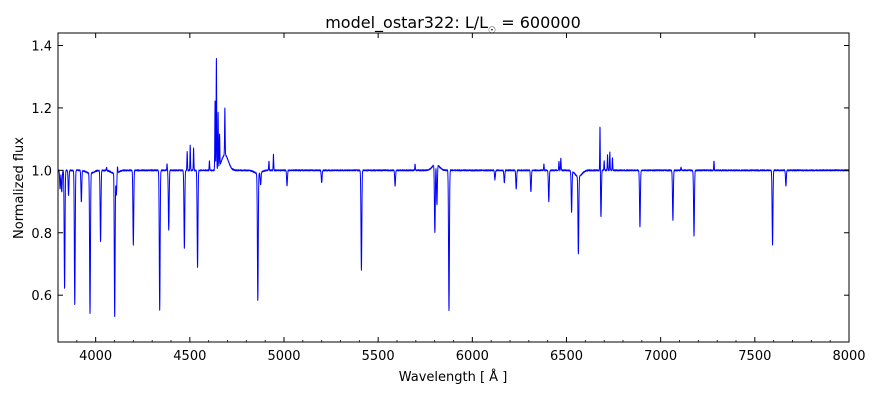 Image resolution: width=880 pixels, height=400 pixels. I want to click on x-axis-label: Wavelength [ Å ], so click(453, 377).